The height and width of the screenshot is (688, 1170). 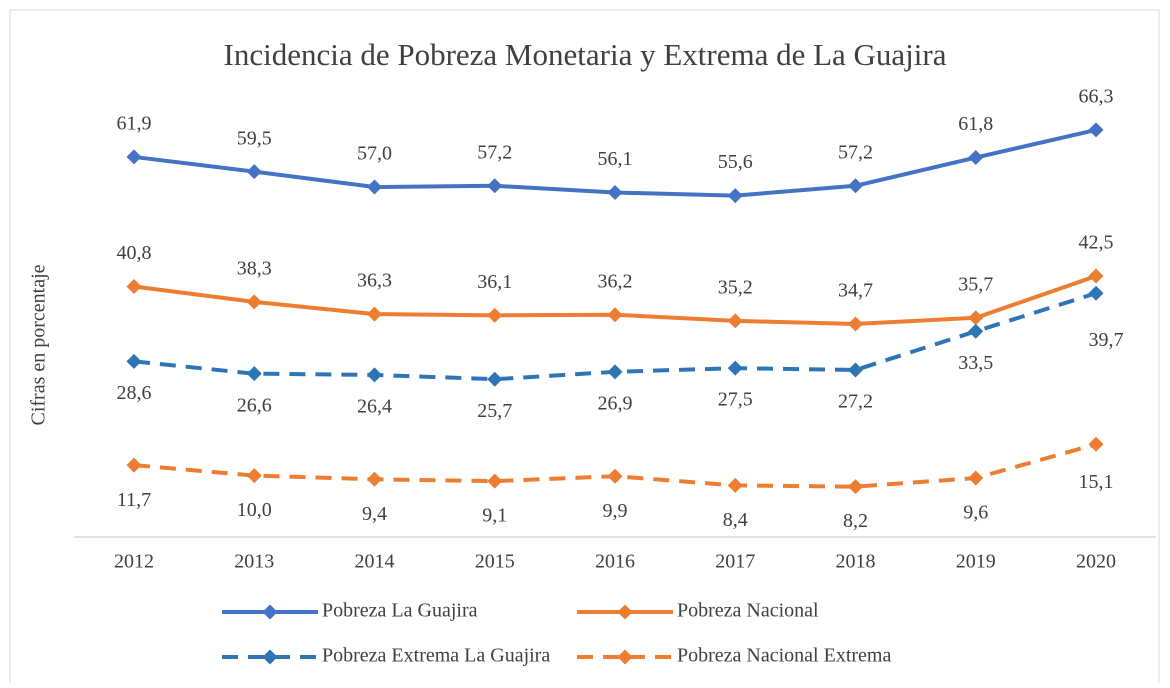 I want to click on legend-label: Pobreza Extrema La Guajira, so click(x=436, y=656).